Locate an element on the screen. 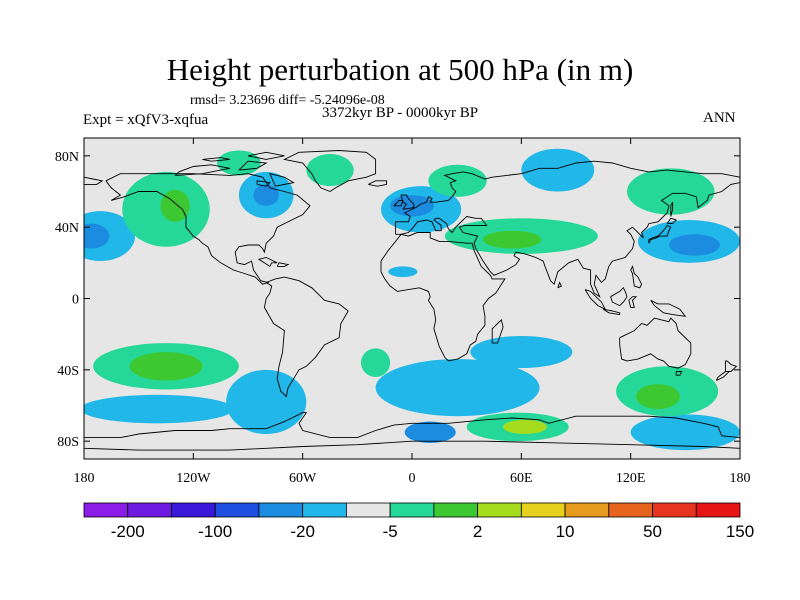  anomaly-scandinavia-high is located at coordinates (457, 180).